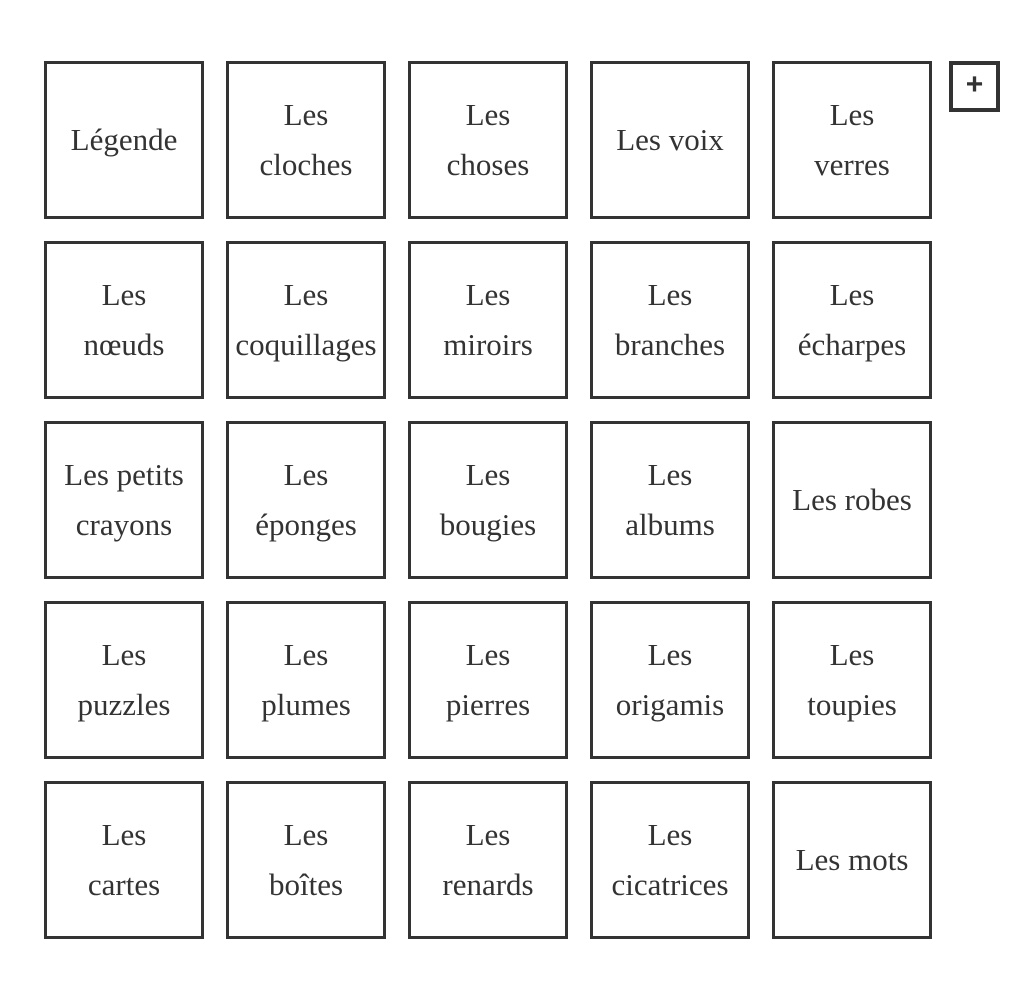 Image resolution: width=1024 pixels, height=992 pixels. What do you see at coordinates (488, 140) in the screenshot?
I see `card: Les choses` at bounding box center [488, 140].